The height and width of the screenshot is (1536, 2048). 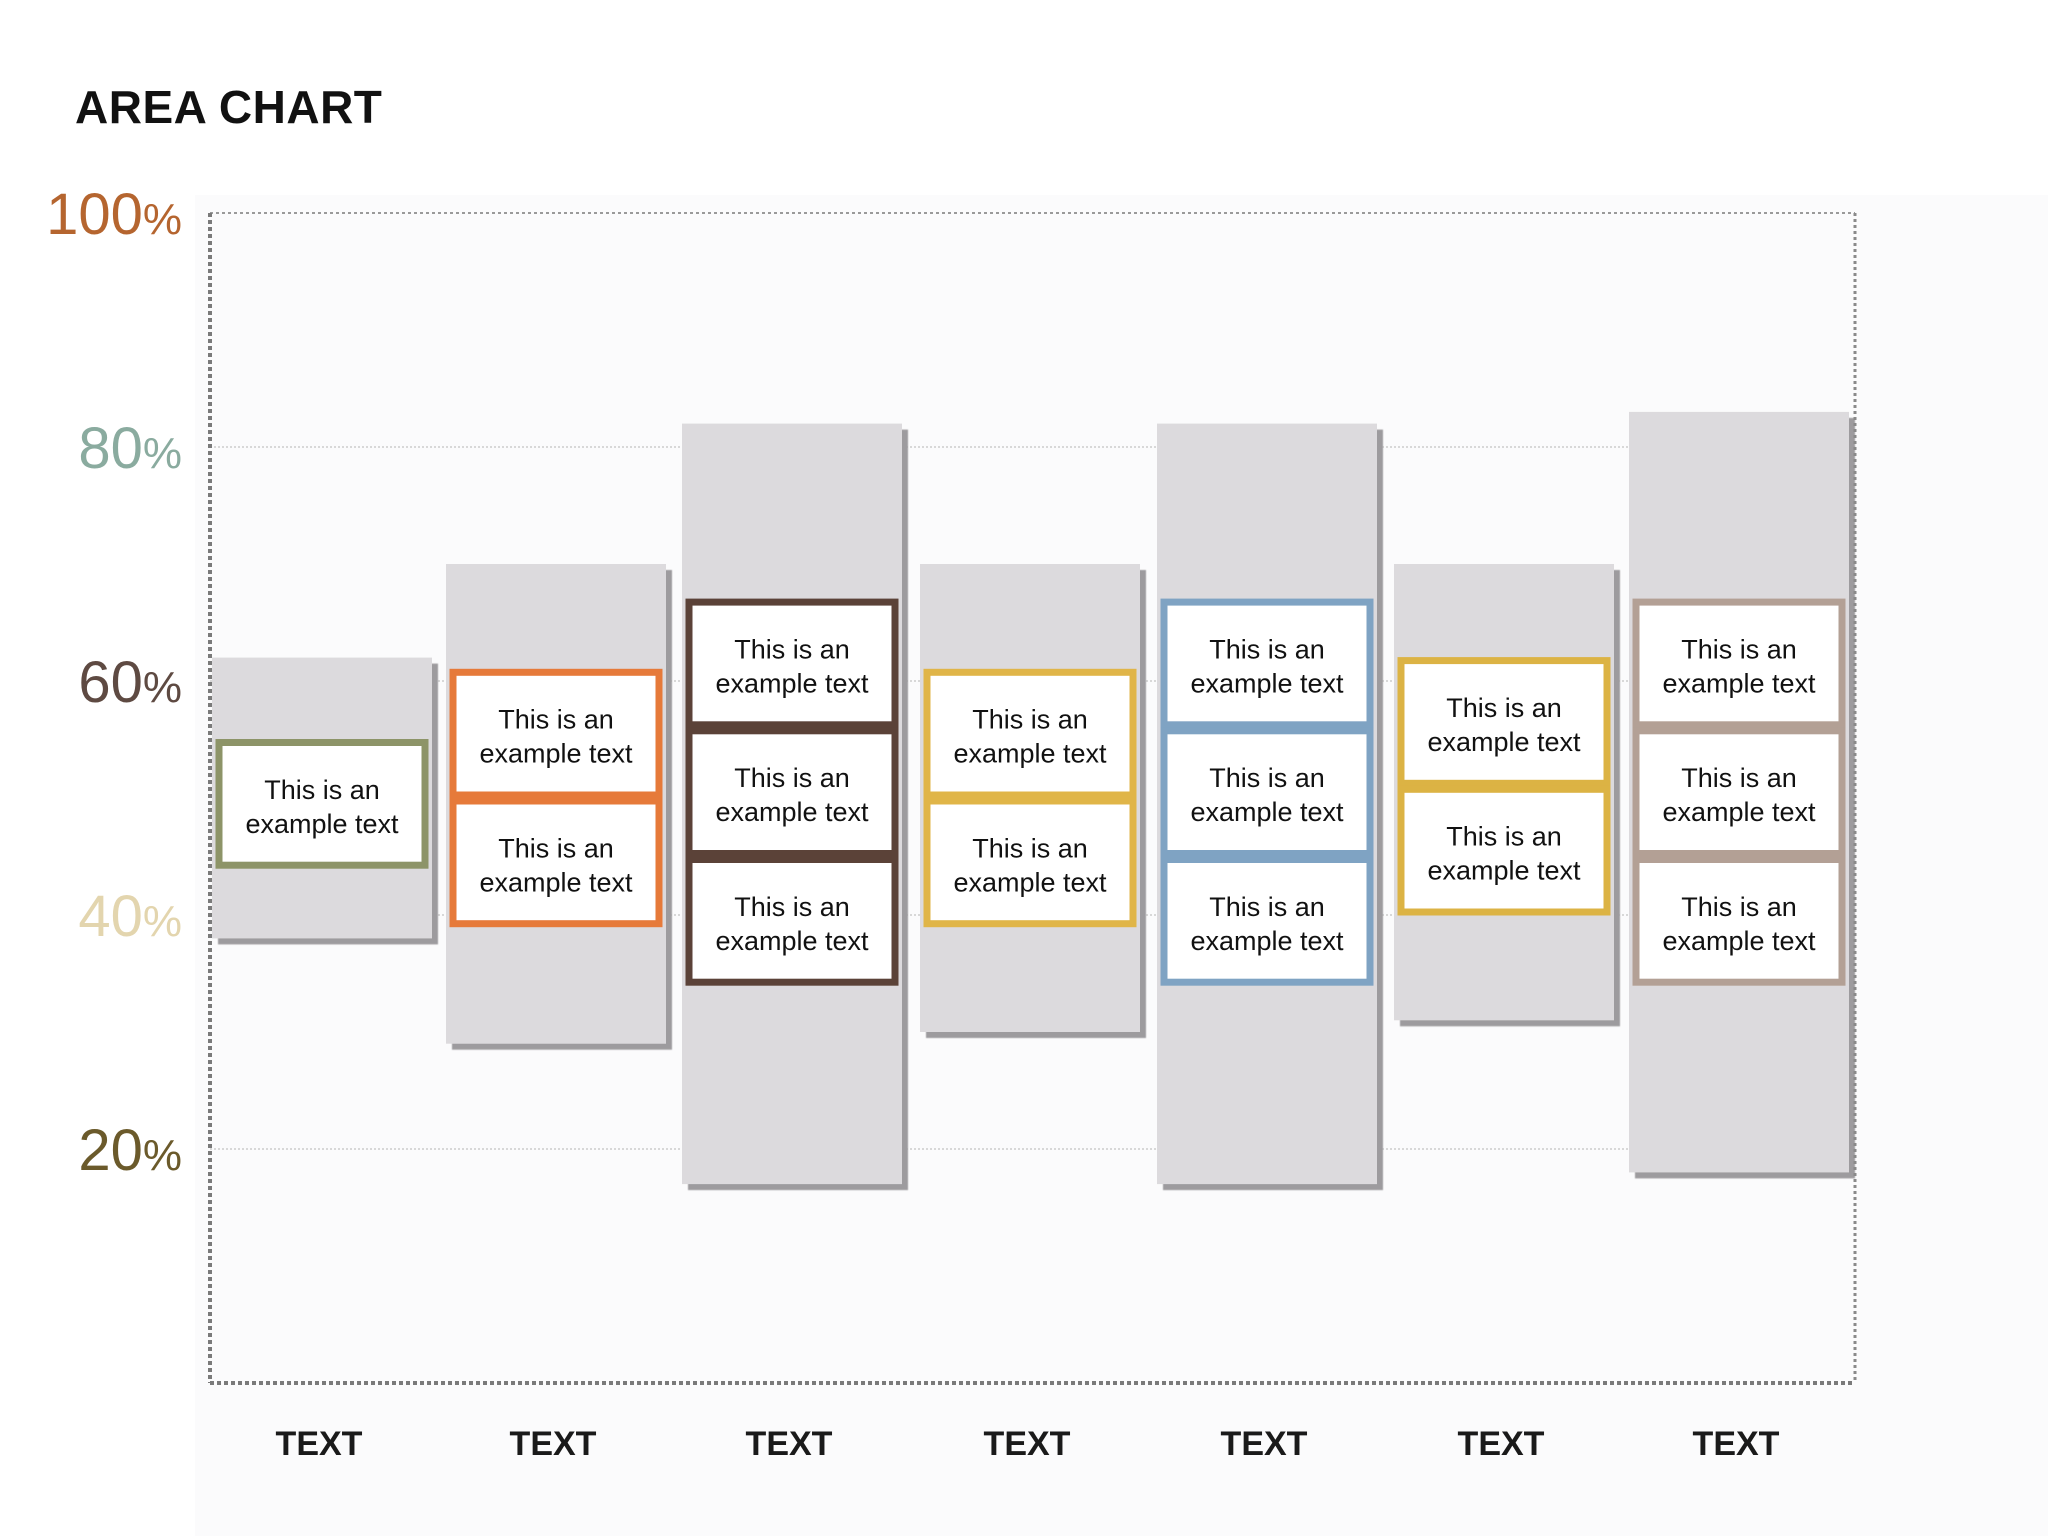 I want to click on y-axis-ticks: 100% 80% 60% 40% 20%, so click(x=114, y=682).